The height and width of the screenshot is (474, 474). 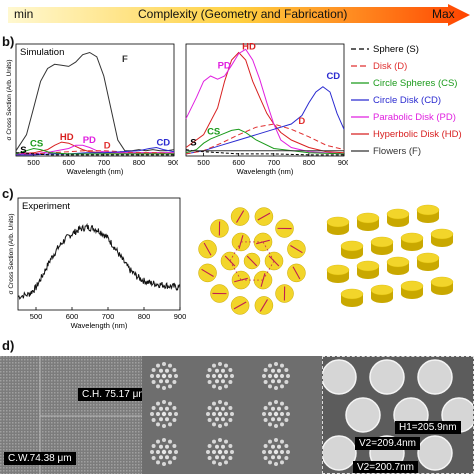 What do you see at coordinates (36, 316) in the screenshot?
I see `x-tick-label: 500` at bounding box center [36, 316].